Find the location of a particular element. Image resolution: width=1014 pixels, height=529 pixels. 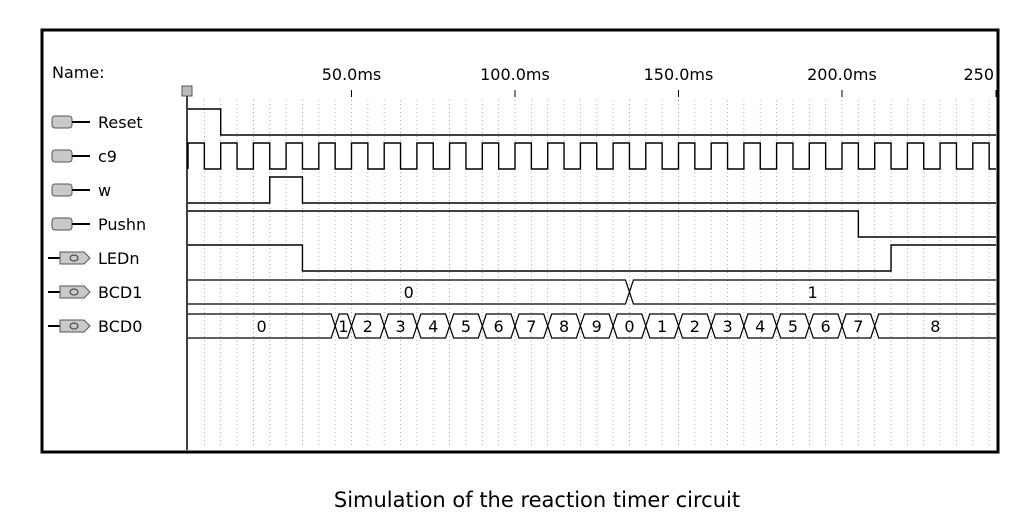

output-pin-icon is located at coordinates (69, 258).